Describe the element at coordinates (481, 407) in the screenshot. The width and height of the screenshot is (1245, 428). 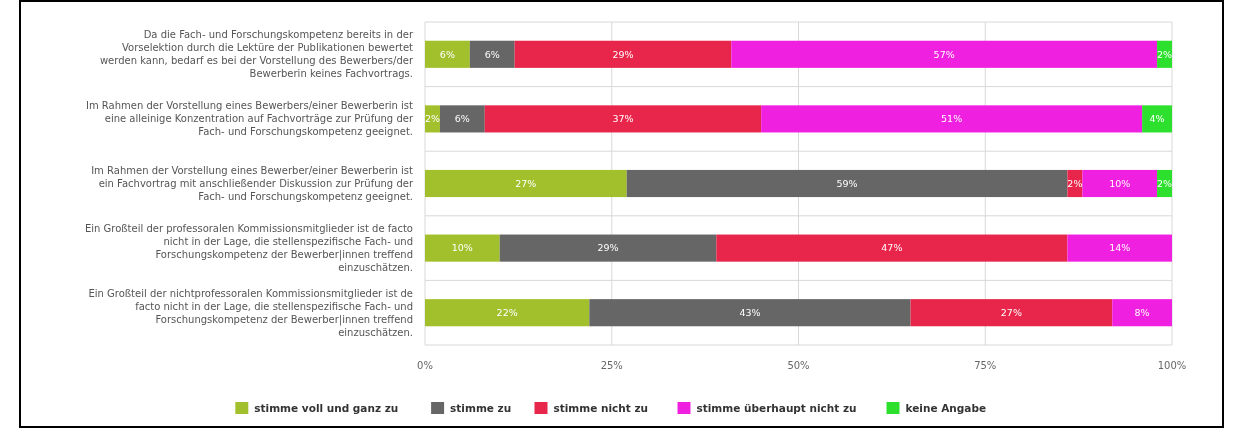
I see `legend-label: stimme zu` at that location.